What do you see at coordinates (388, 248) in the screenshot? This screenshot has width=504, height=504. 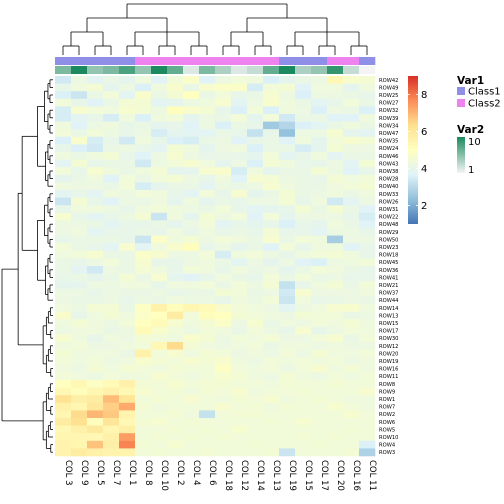 I see `row-label: ROW23` at bounding box center [388, 248].